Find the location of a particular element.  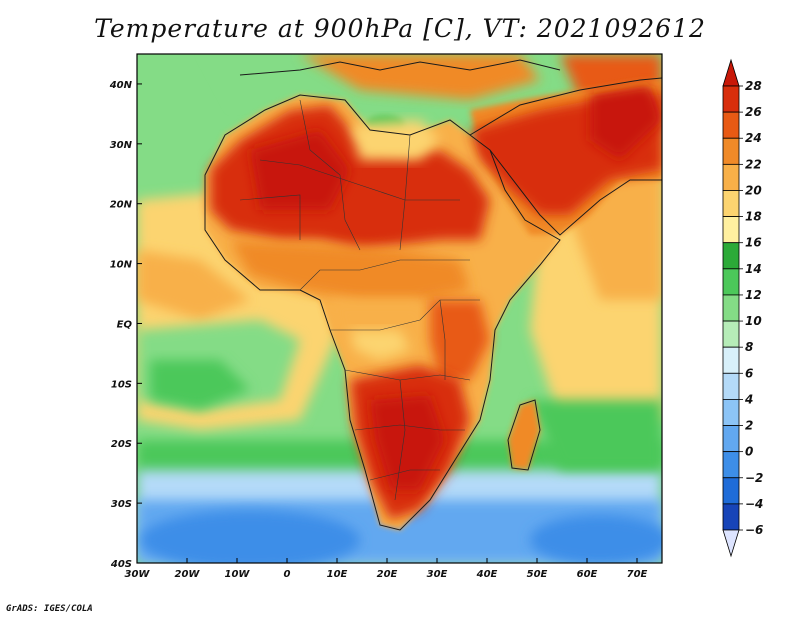

colorbar-label: 24 is located at coordinates (753, 138).